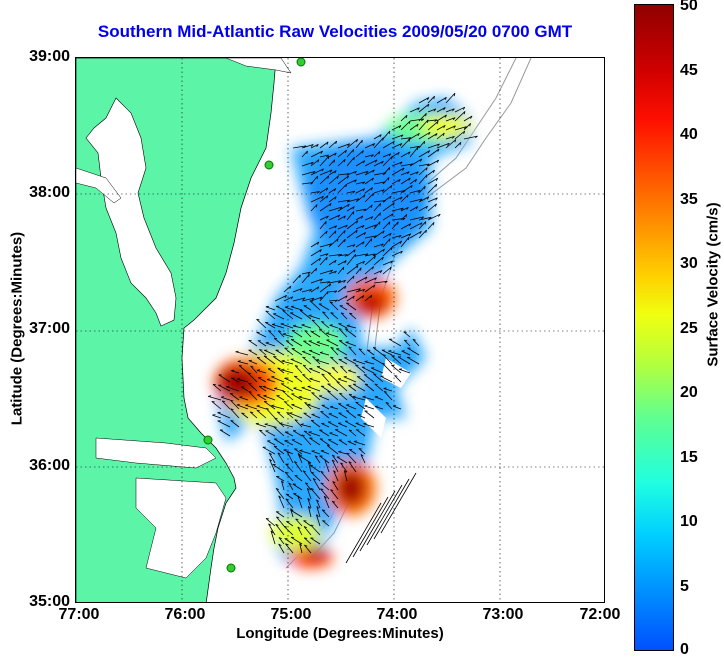  Describe the element at coordinates (689, 521) in the screenshot. I see `colorbar-tick: 10` at that location.